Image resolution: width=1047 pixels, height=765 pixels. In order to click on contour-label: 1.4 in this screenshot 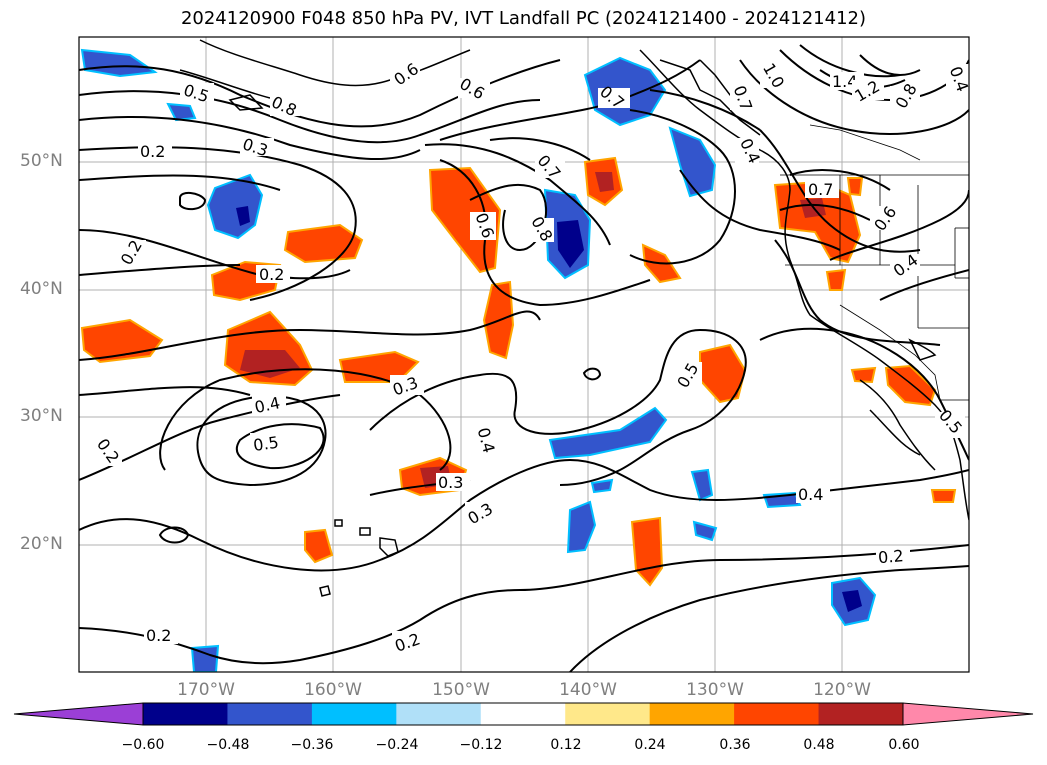, I will do `click(844, 81)`.